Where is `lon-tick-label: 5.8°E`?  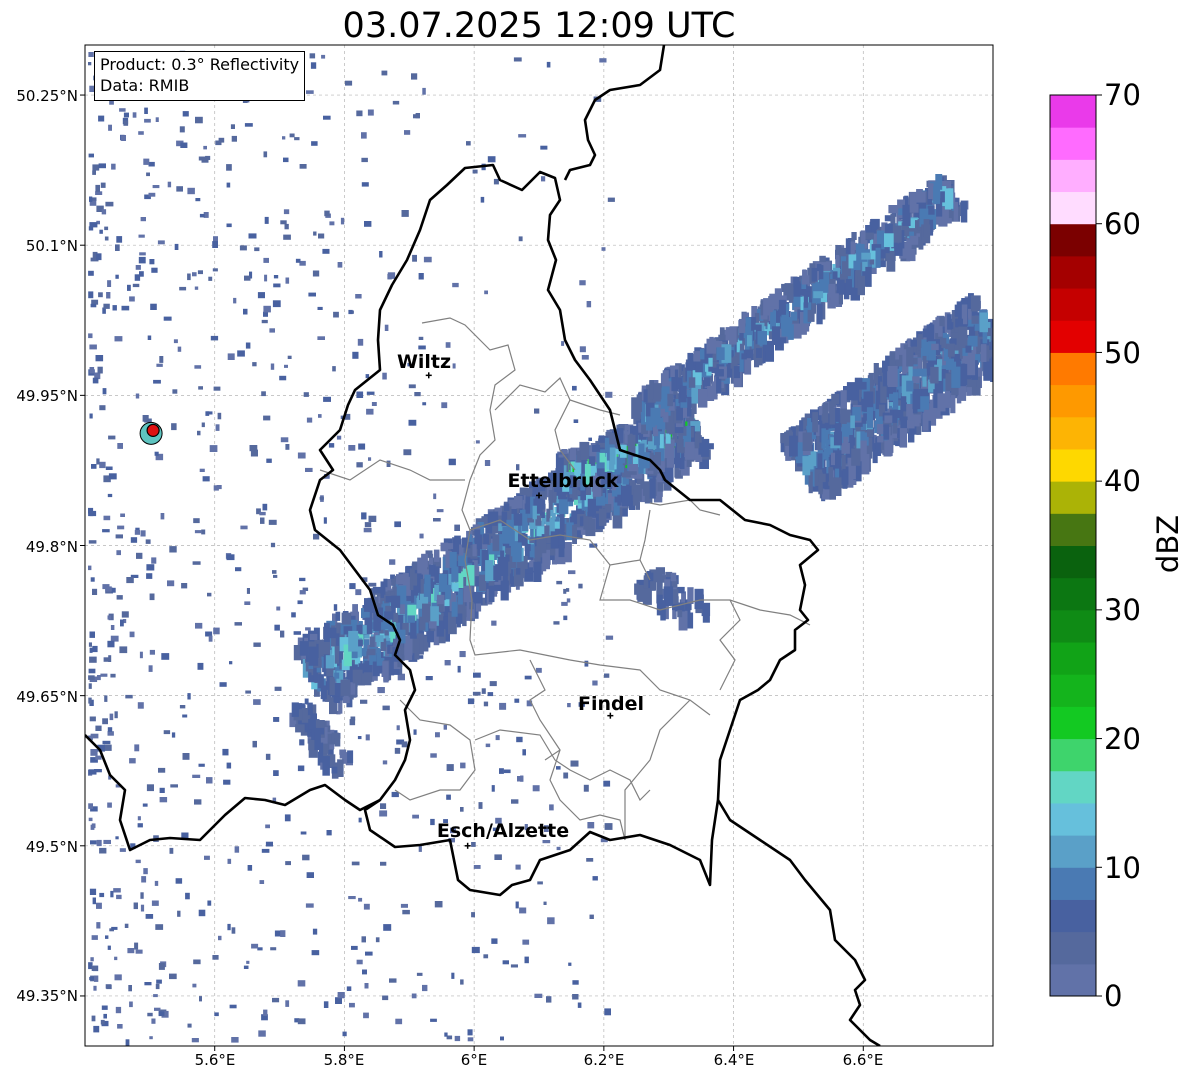 lon-tick-label: 5.8°E is located at coordinates (344, 1060).